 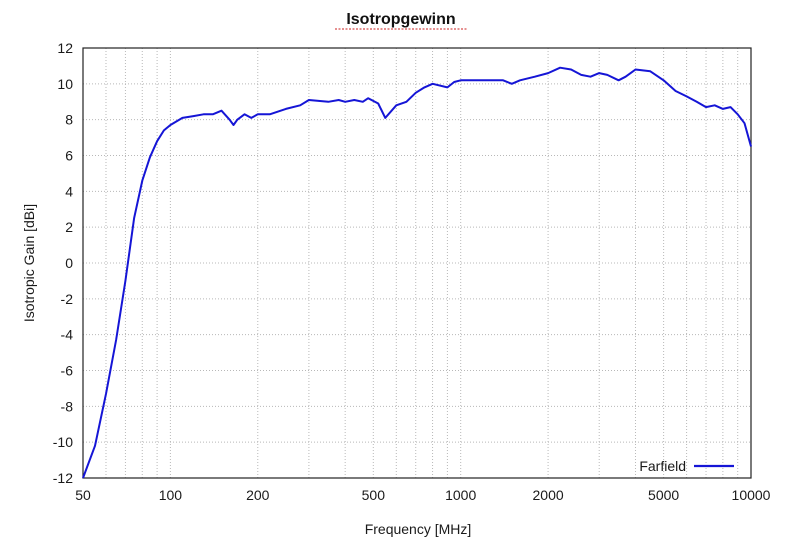 I want to click on y-axis-ticks: -12 -10 -8 -6 -4 -2 0 2 4 6 8 10 12, so click(x=63, y=263).